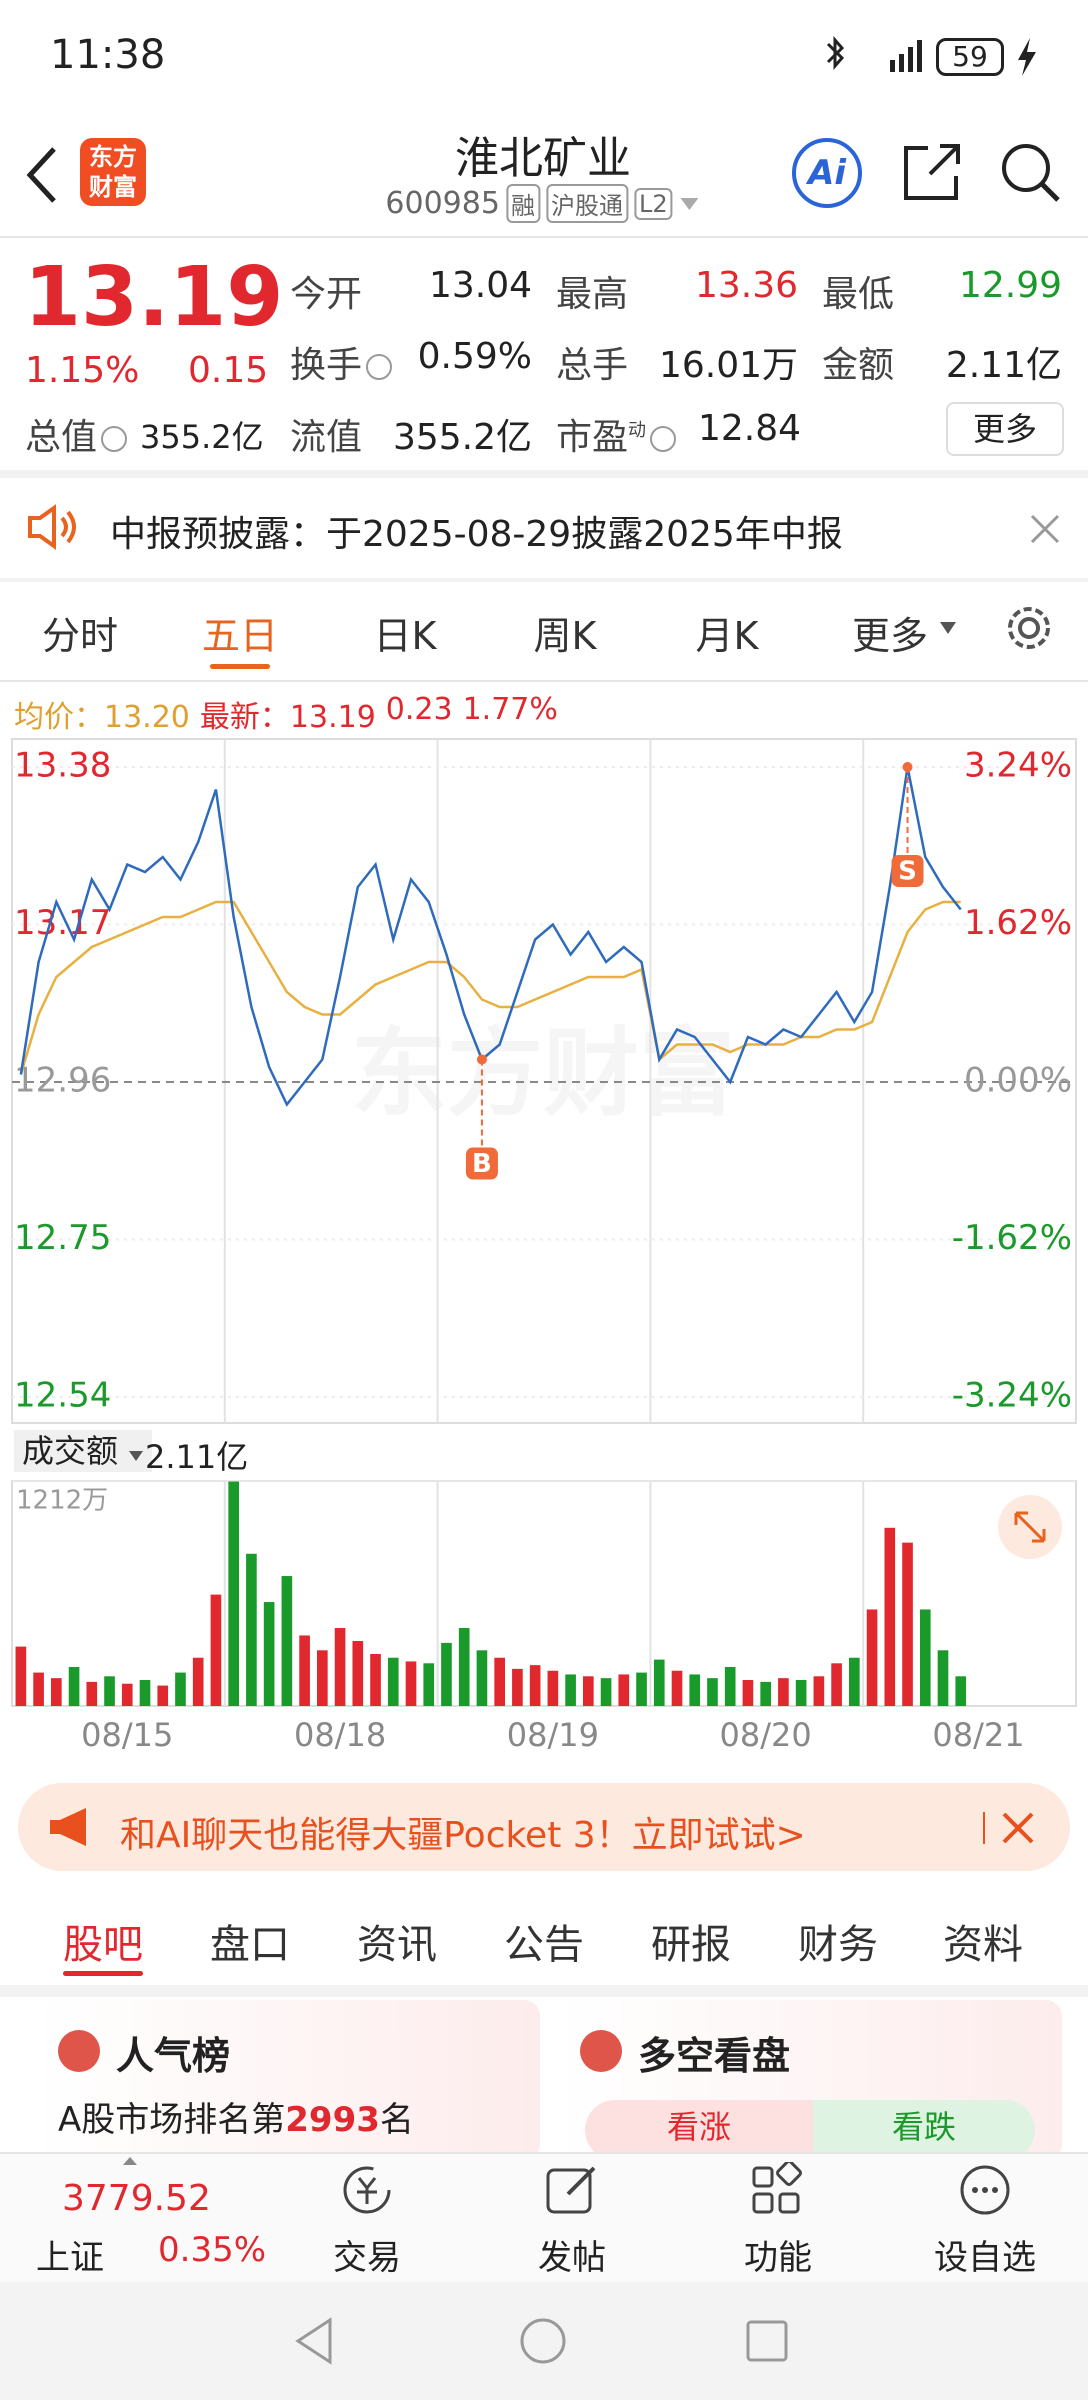 The height and width of the screenshot is (2400, 1088). I want to click on volume-value: 2.11亿, so click(197, 1457).